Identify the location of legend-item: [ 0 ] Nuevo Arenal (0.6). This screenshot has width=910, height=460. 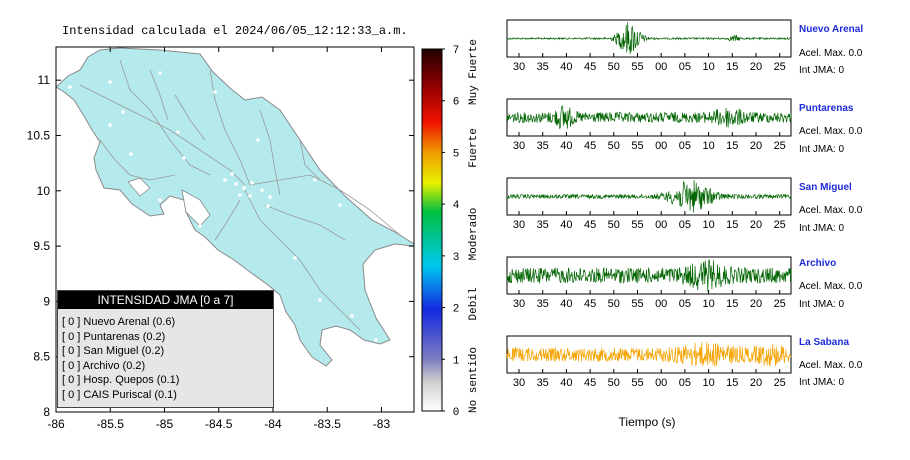
(119, 322).